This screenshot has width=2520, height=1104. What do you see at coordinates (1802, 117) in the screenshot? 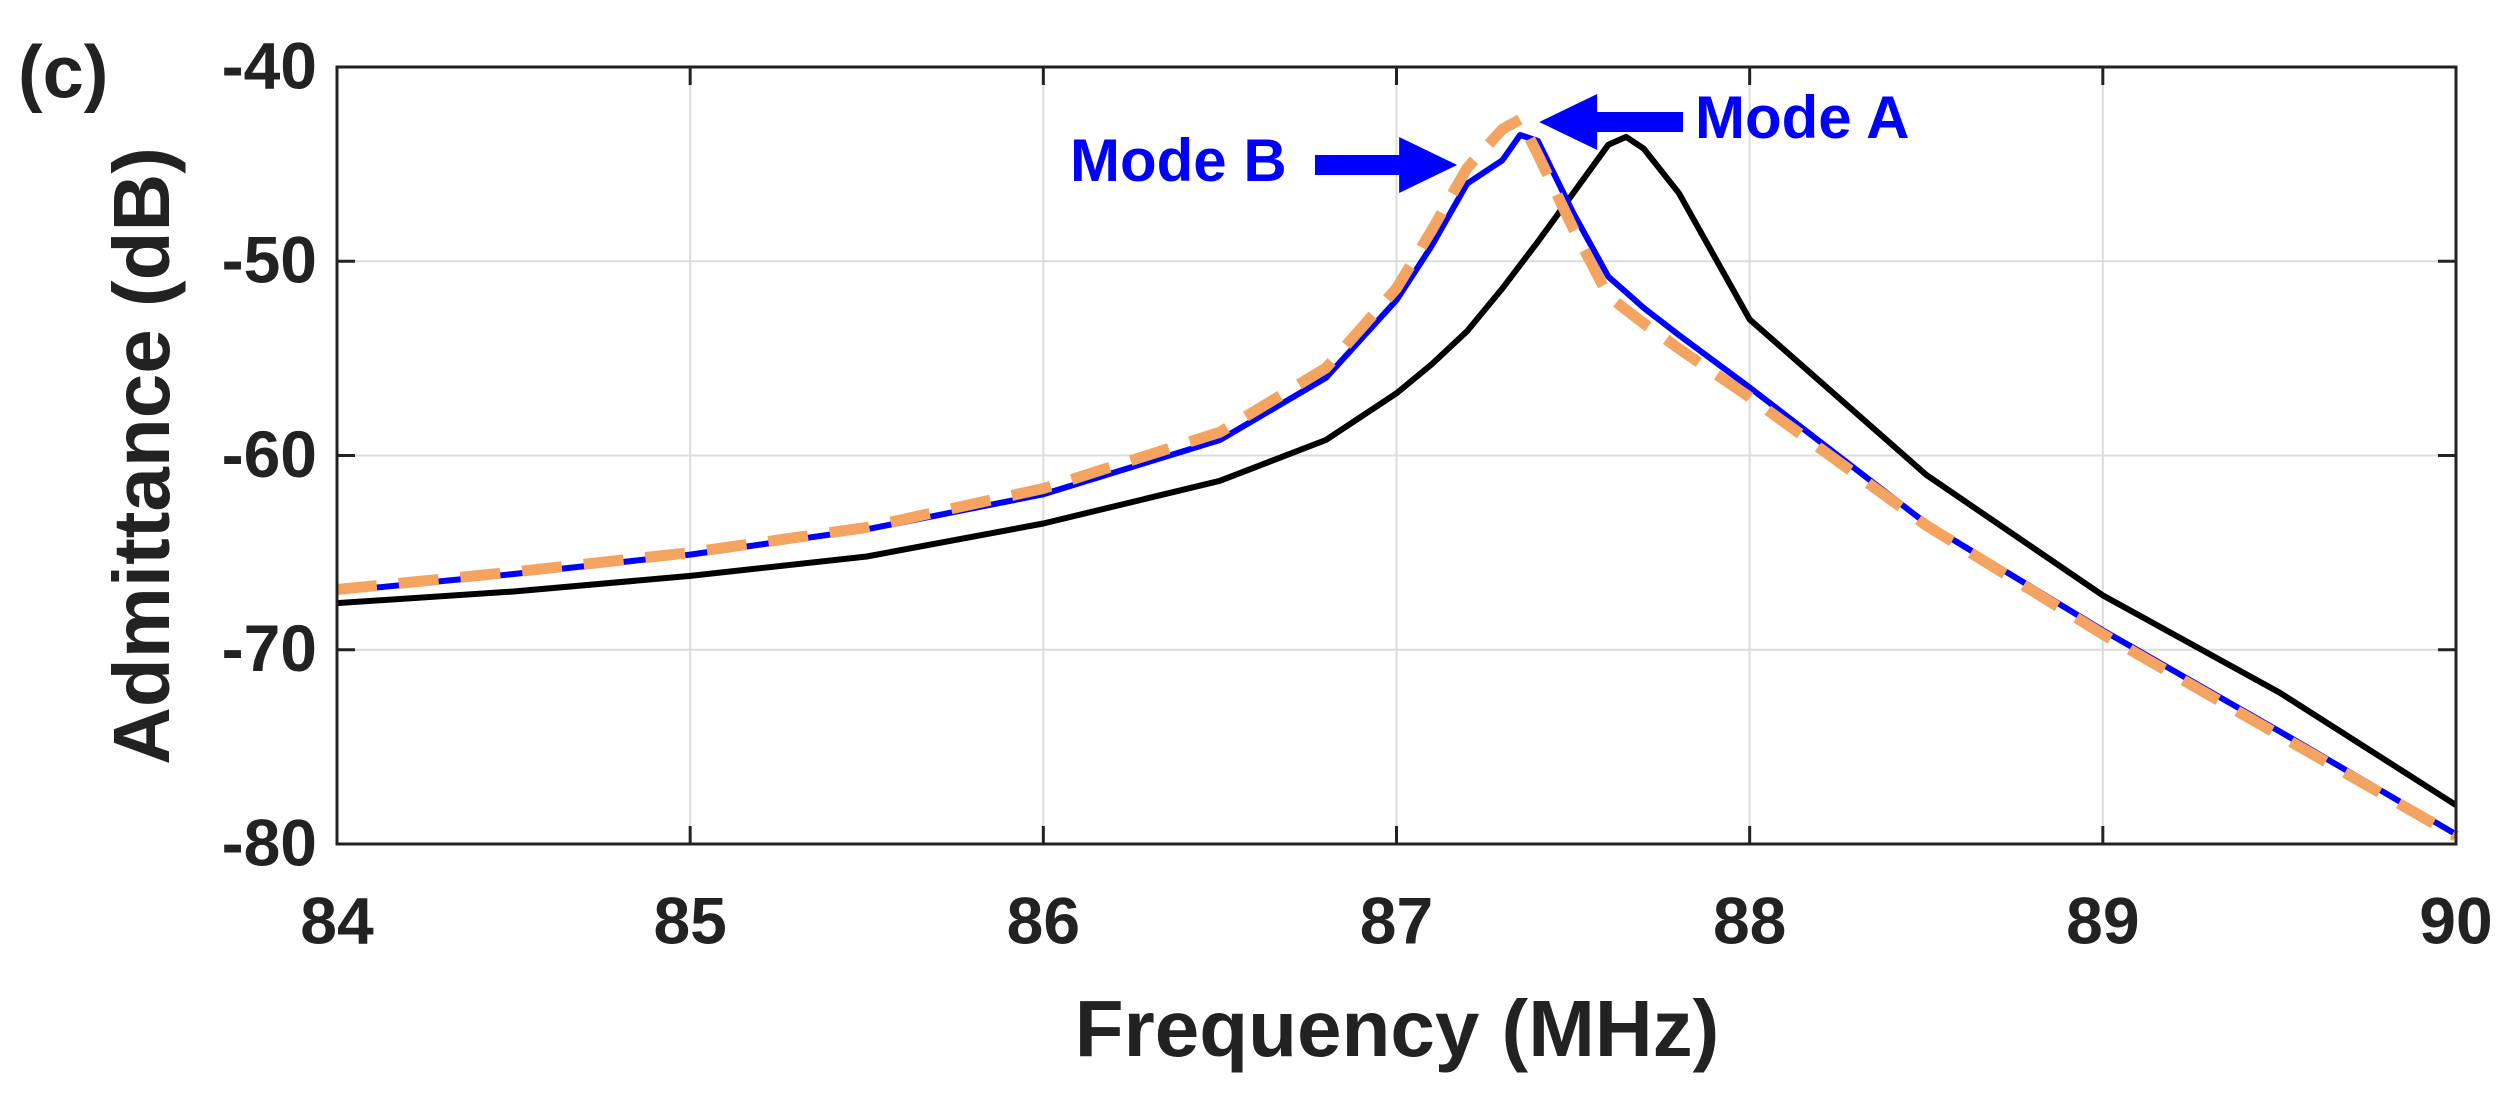
I see `annotation-label: Mode A` at bounding box center [1802, 117].